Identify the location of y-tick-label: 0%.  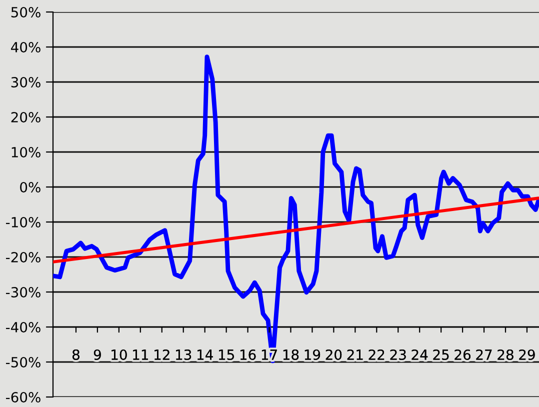
(30, 187).